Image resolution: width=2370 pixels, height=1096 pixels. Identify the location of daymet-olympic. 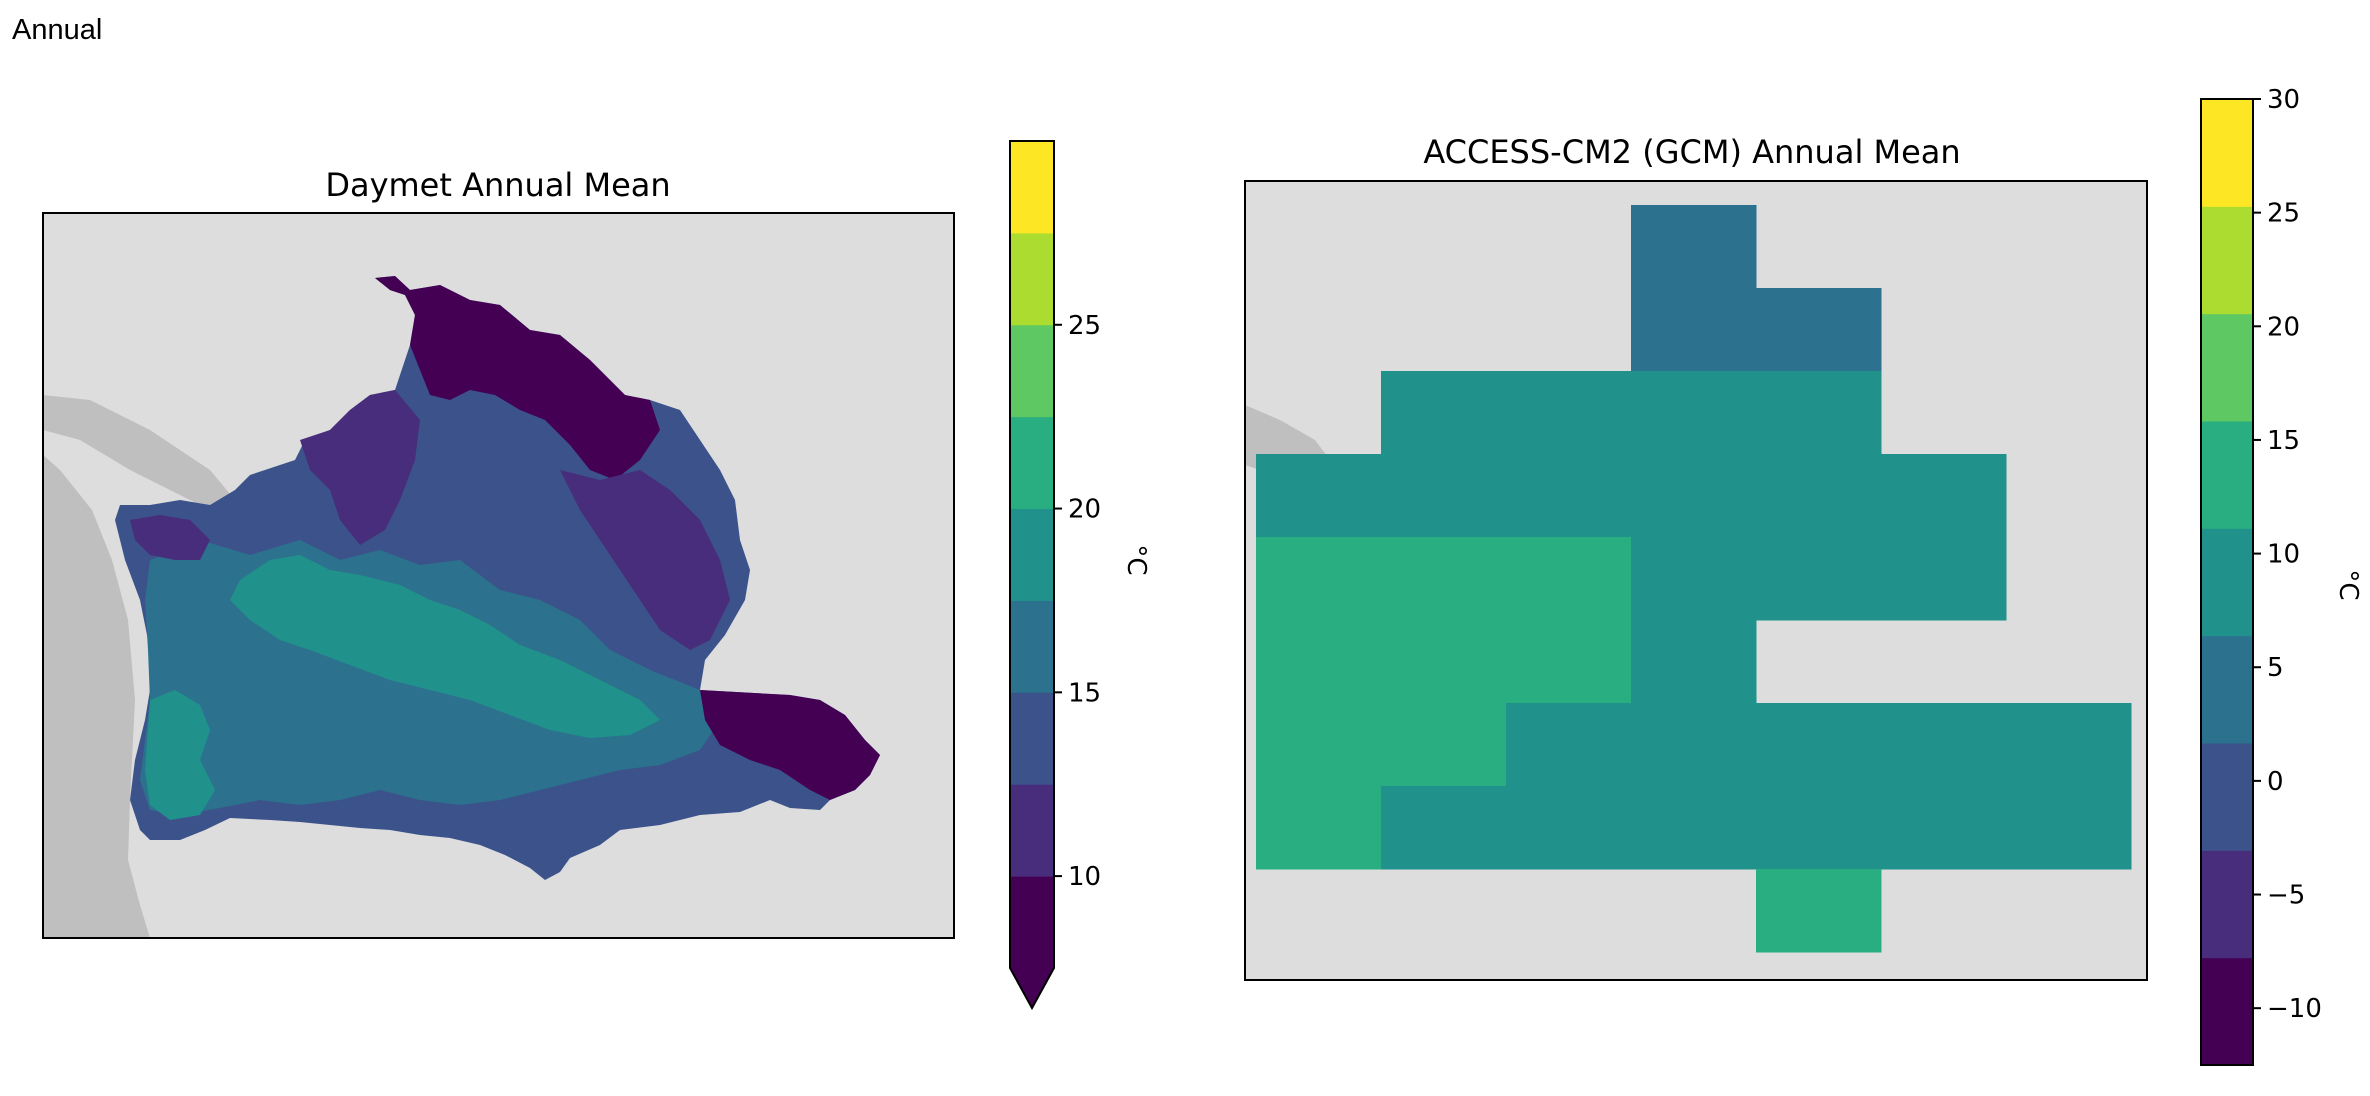
(170, 537).